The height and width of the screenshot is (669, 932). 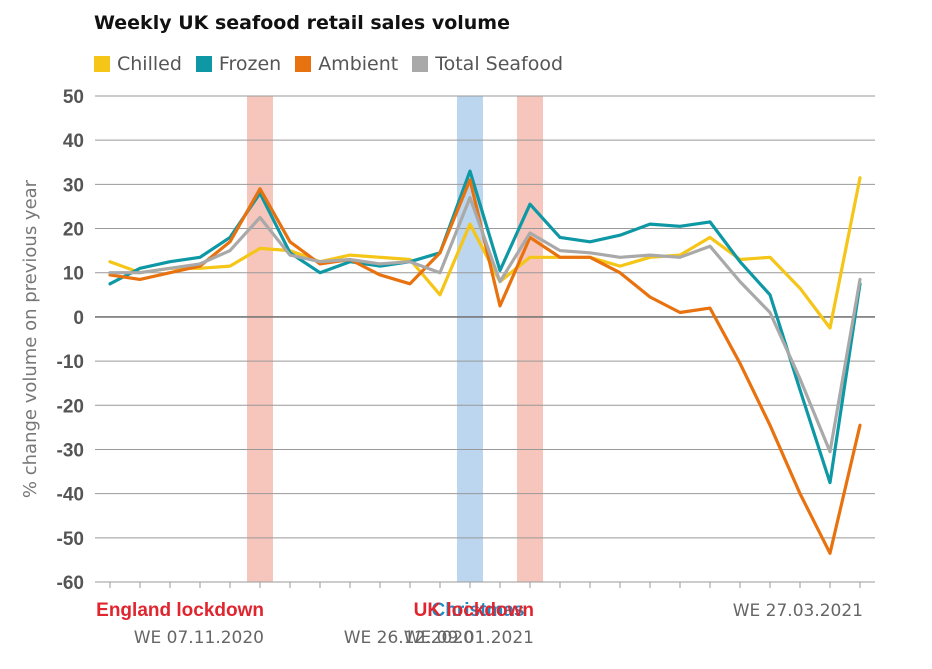 I want to click on y-tick-label: 10, so click(x=73, y=274).